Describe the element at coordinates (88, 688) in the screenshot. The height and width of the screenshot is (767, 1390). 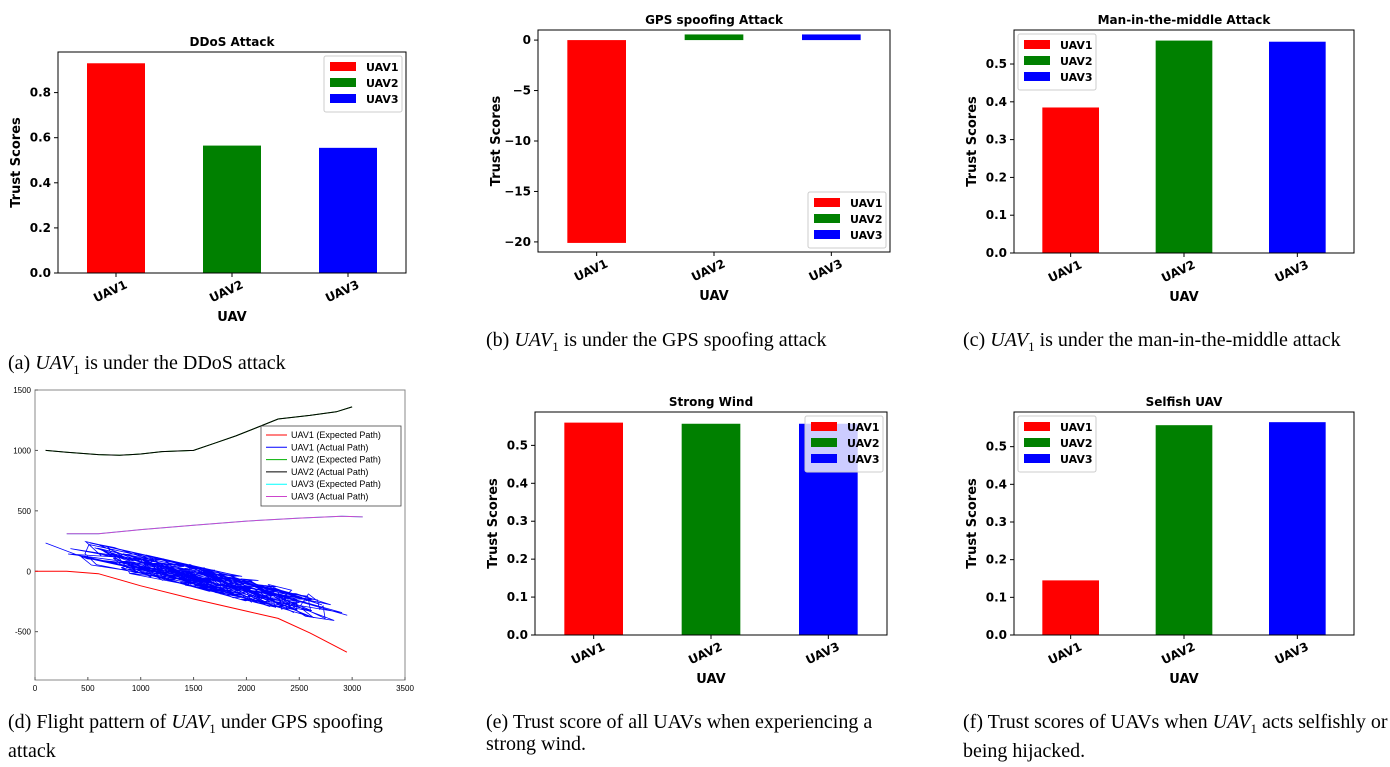
I see `x-tick-label: 500` at that location.